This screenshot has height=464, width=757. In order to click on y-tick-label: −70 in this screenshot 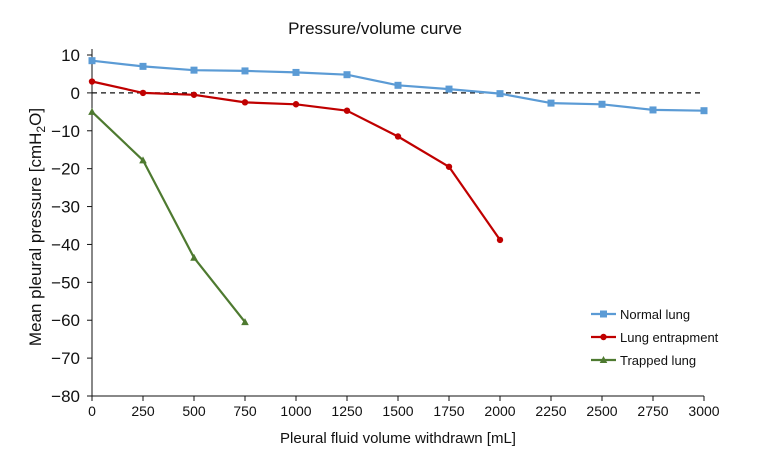, I will do `click(65, 358)`.